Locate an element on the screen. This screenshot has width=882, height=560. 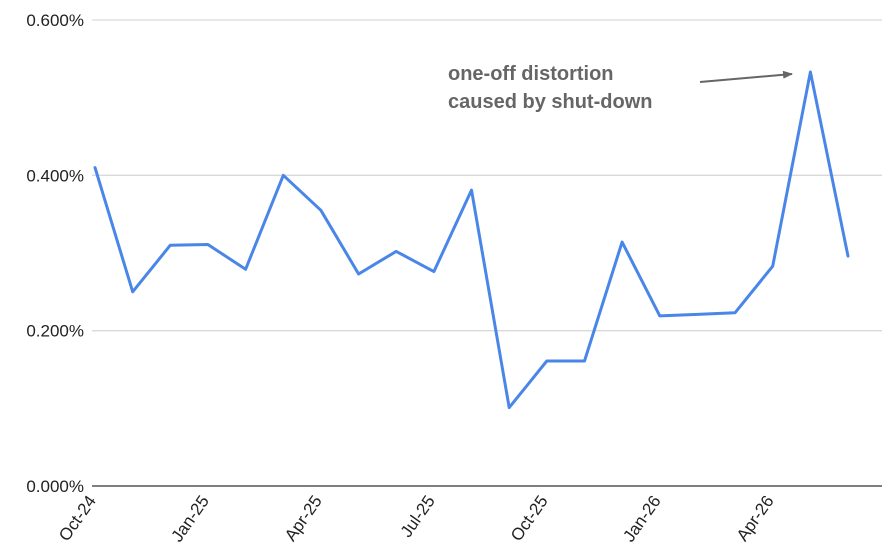
y-tick-label: 0.600% is located at coordinates (55, 20).